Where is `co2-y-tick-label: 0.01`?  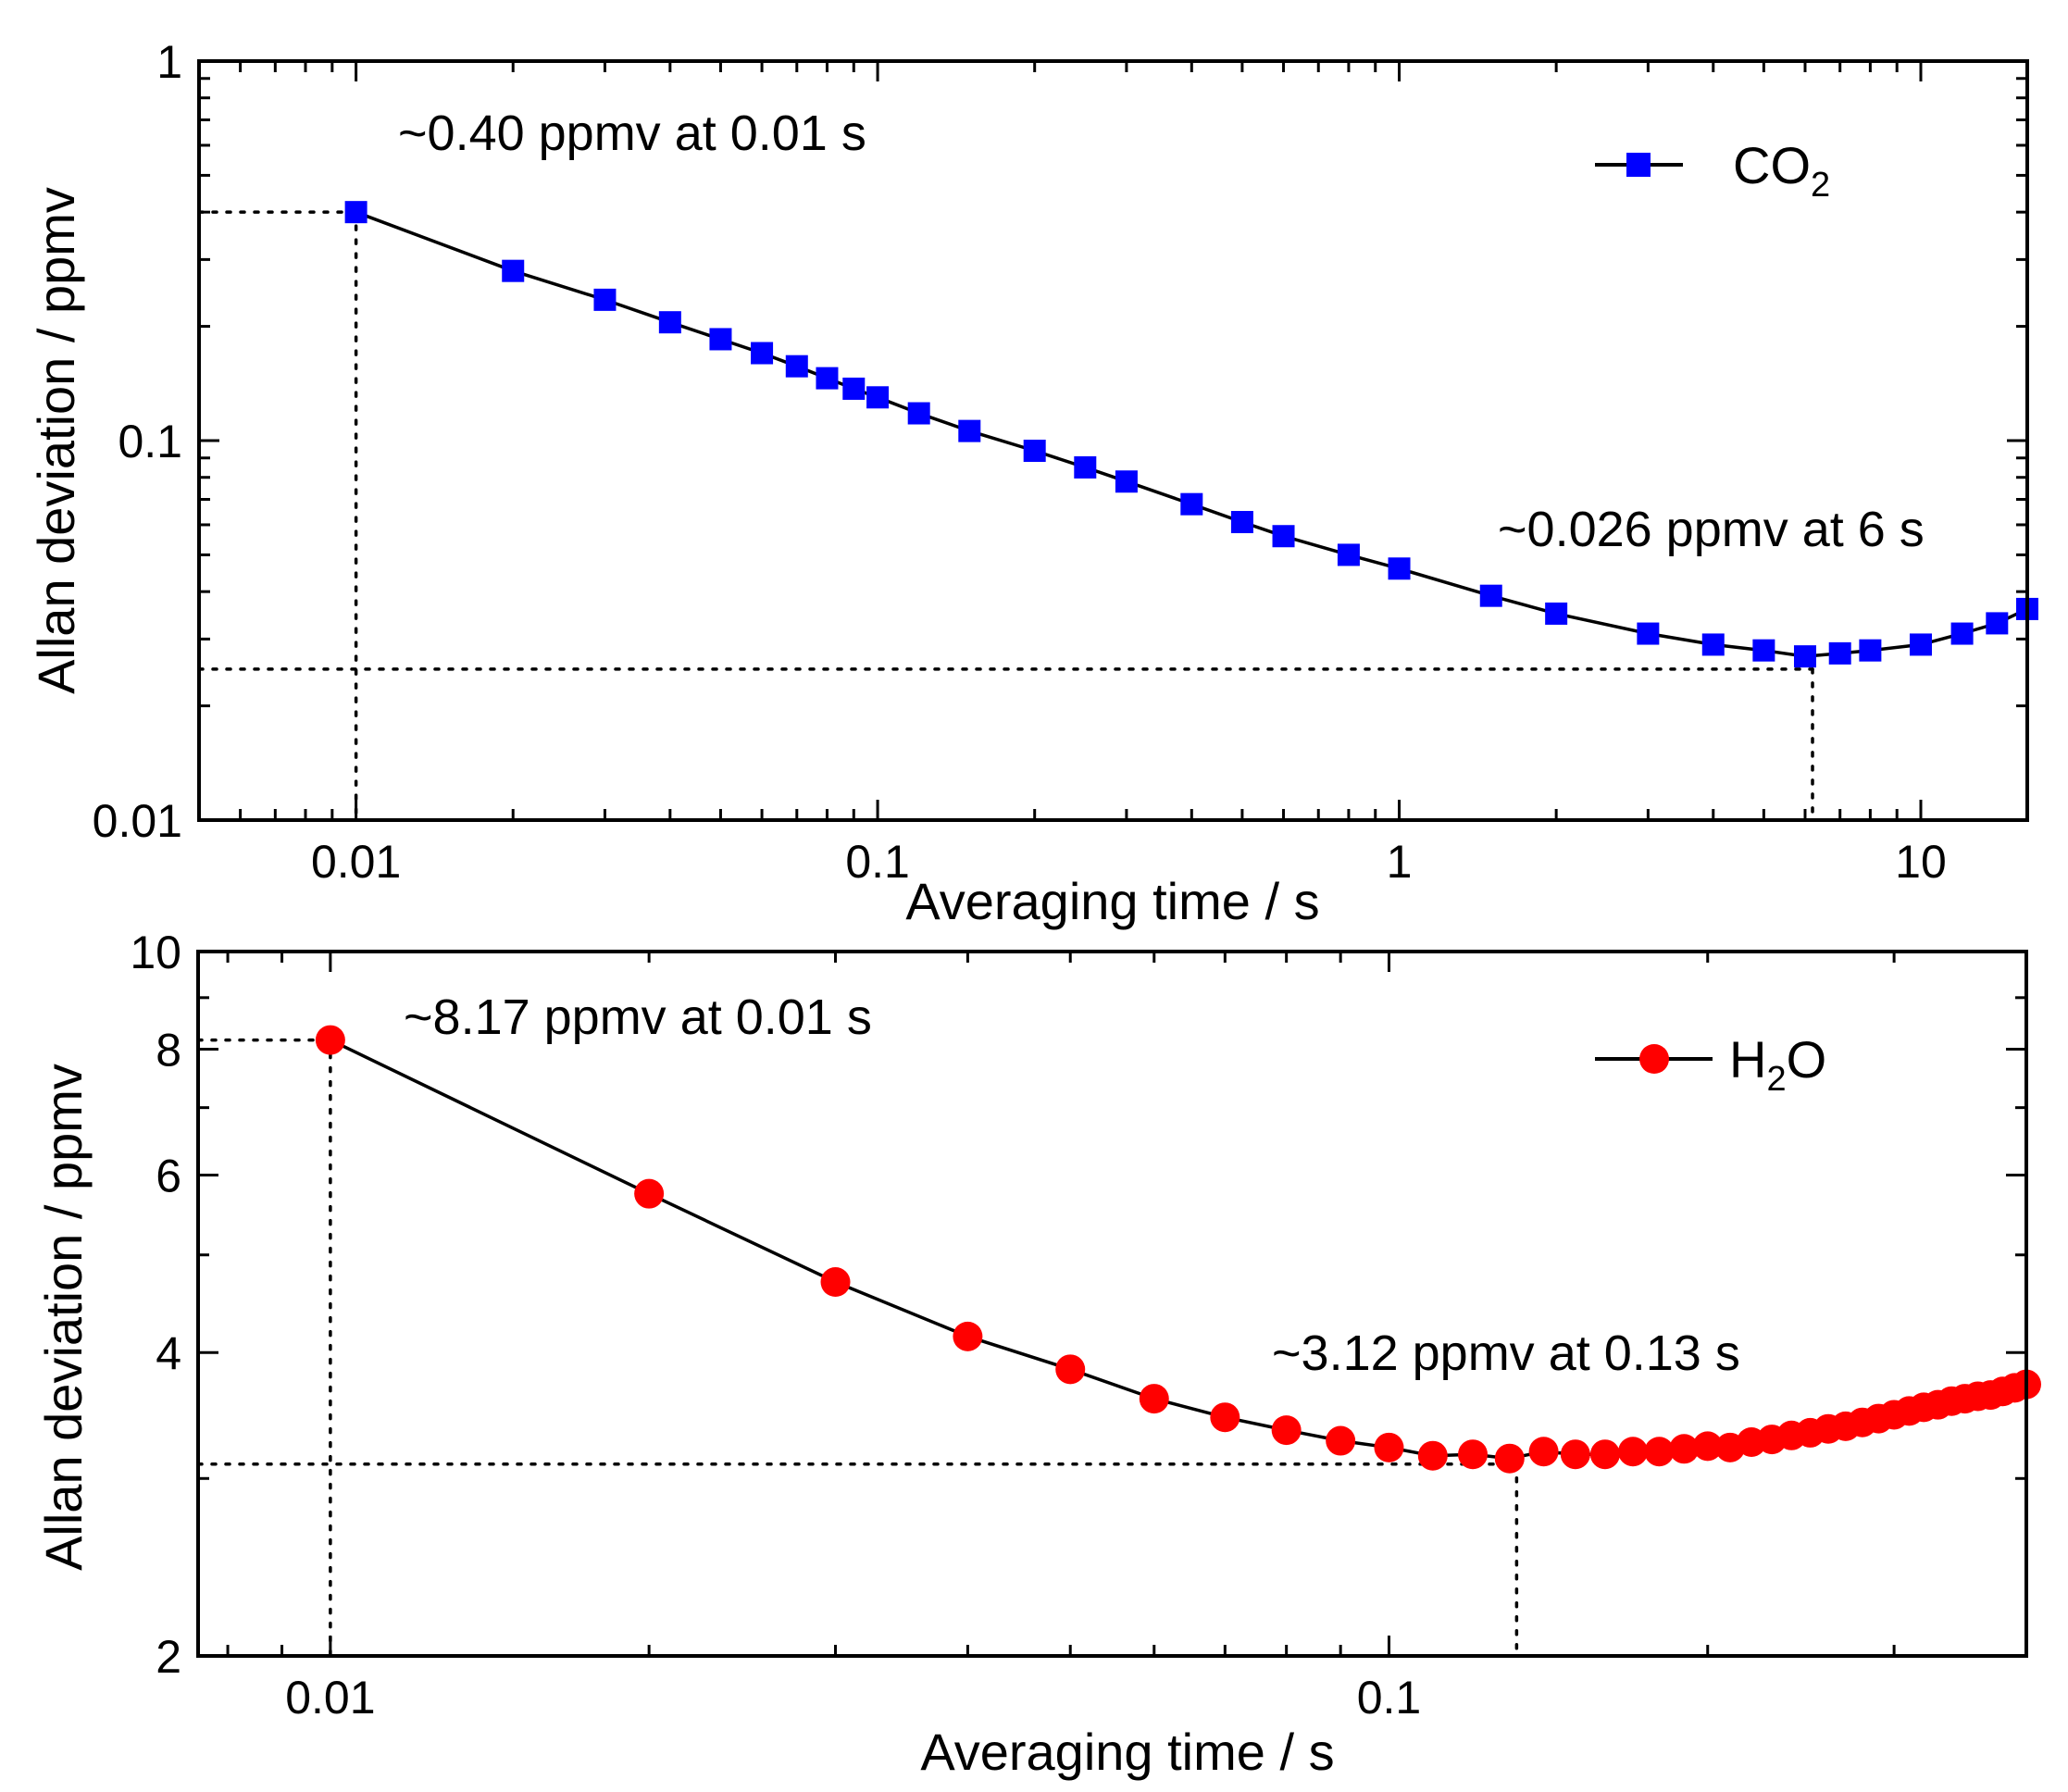 co2-y-tick-label: 0.01 is located at coordinates (137, 821).